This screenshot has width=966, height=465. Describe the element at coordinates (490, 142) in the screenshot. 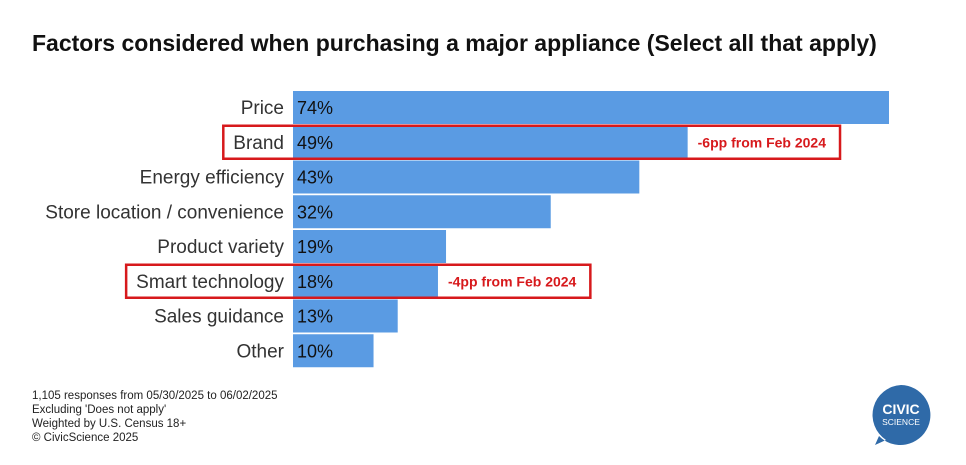

I see `bar-brand` at that location.